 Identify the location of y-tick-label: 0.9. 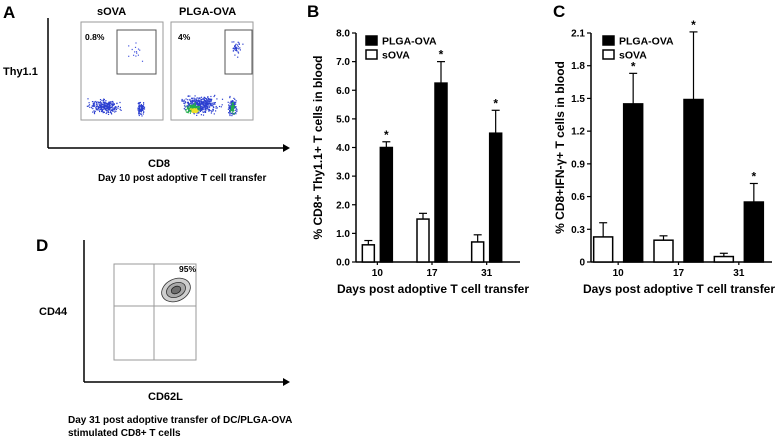
(578, 164).